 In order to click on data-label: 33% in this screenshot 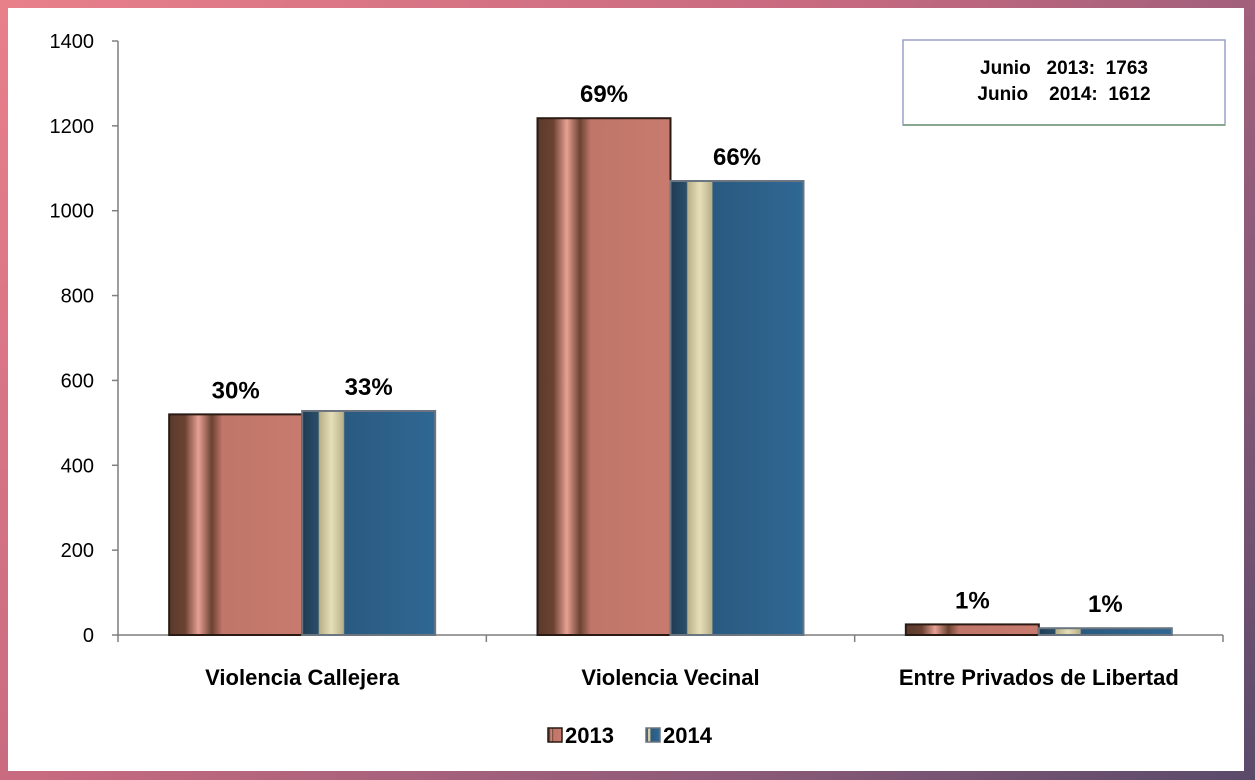, I will do `click(369, 387)`.